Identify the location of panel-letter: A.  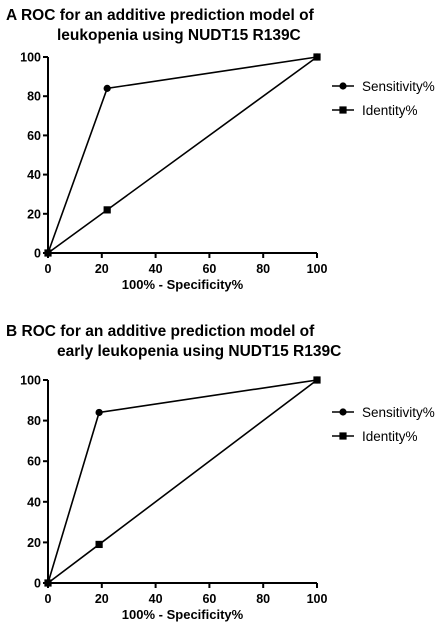
(11, 15).